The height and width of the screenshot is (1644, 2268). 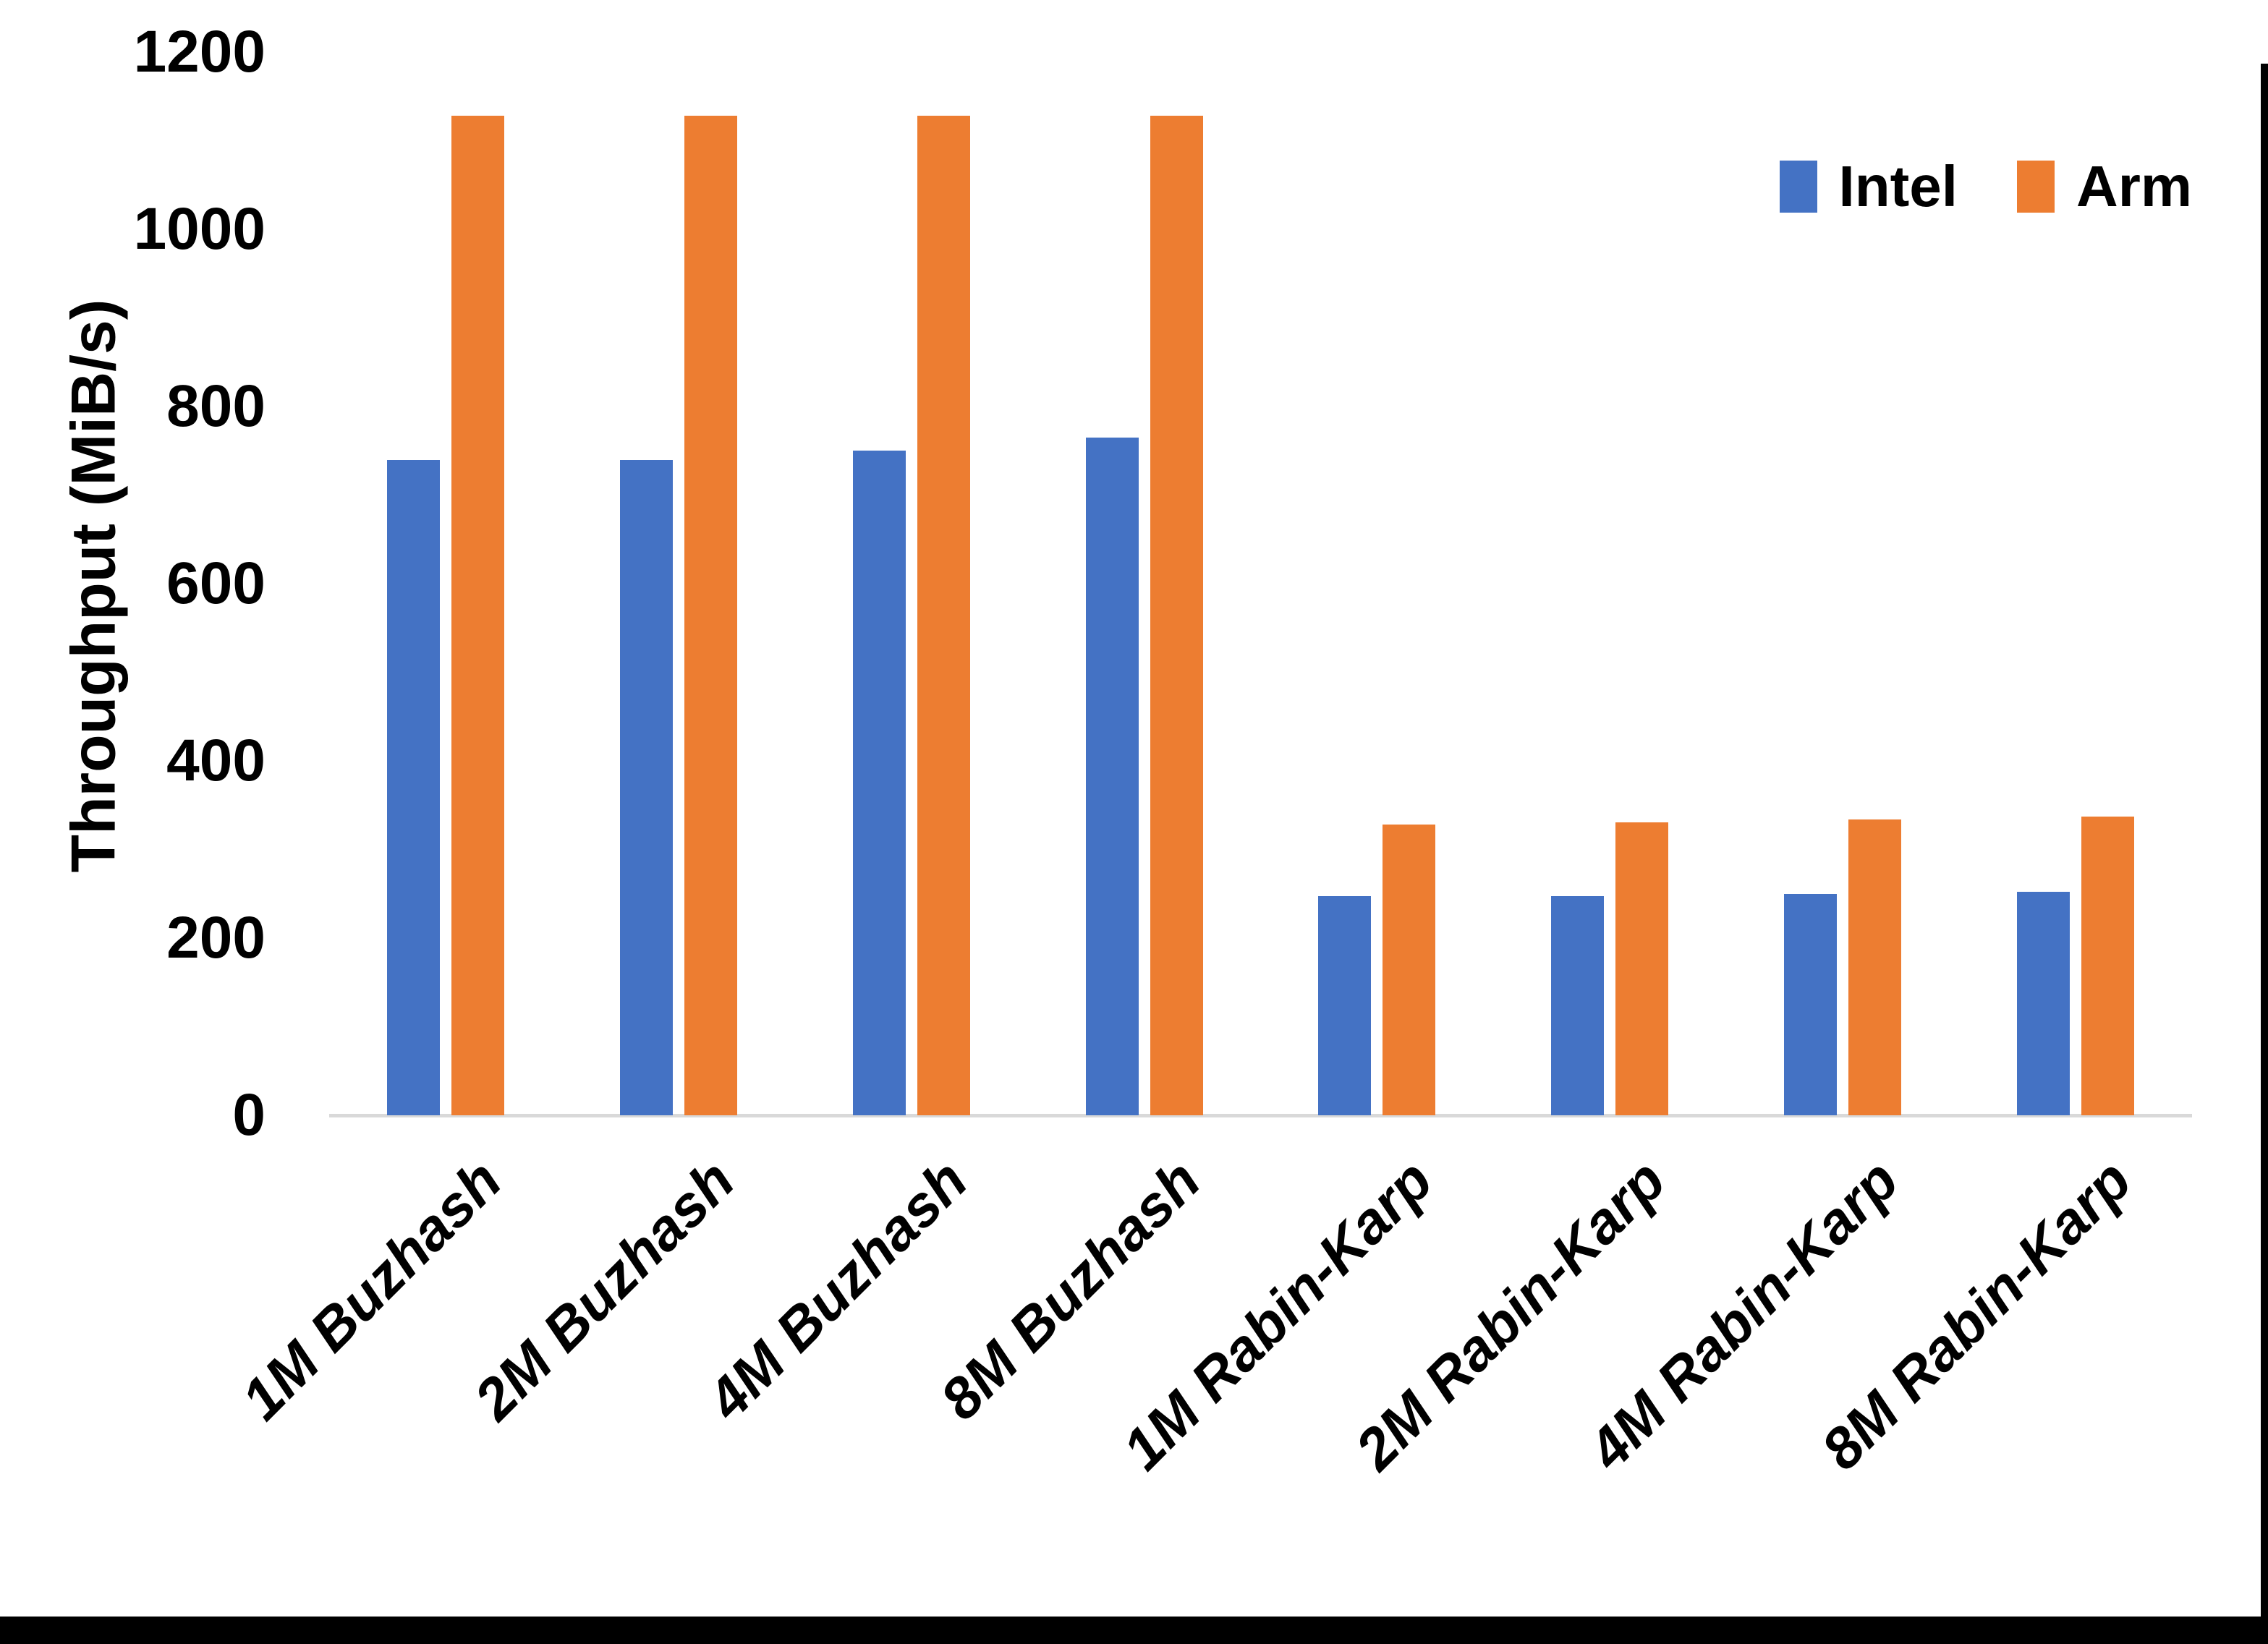 I want to click on bar-intel-2m-rabin-karp, so click(x=1578, y=1005).